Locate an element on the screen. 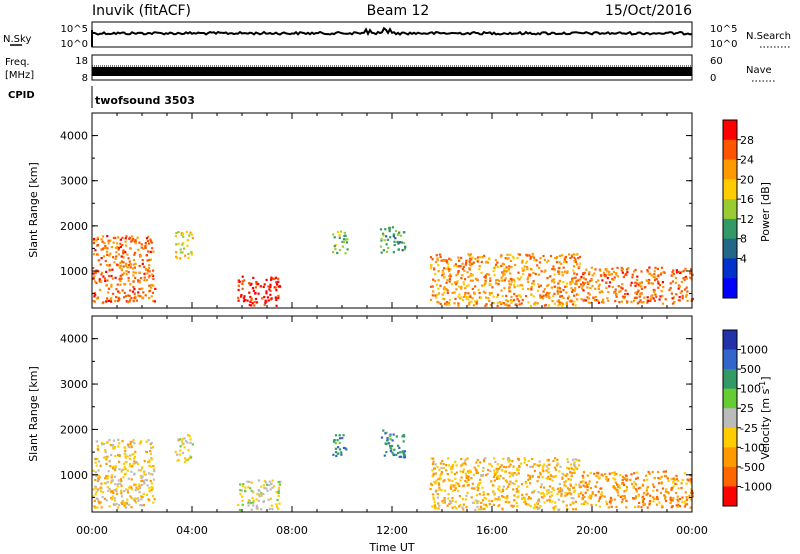 Image resolution: width=800 pixels, height=554 pixels. nsearch-label: N.Search is located at coordinates (768, 36).